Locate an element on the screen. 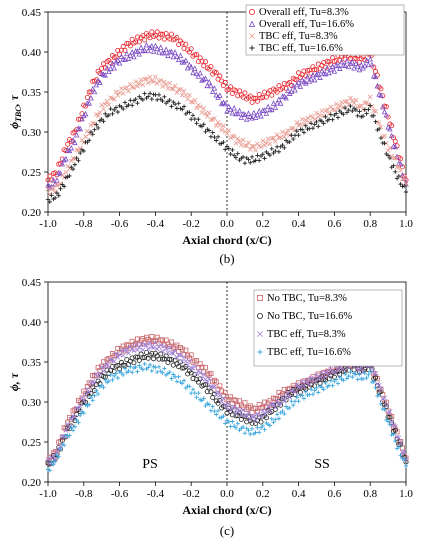 Image resolution: width=429 pixels, height=550 pixels. caption-b: (b) is located at coordinates (226, 258).